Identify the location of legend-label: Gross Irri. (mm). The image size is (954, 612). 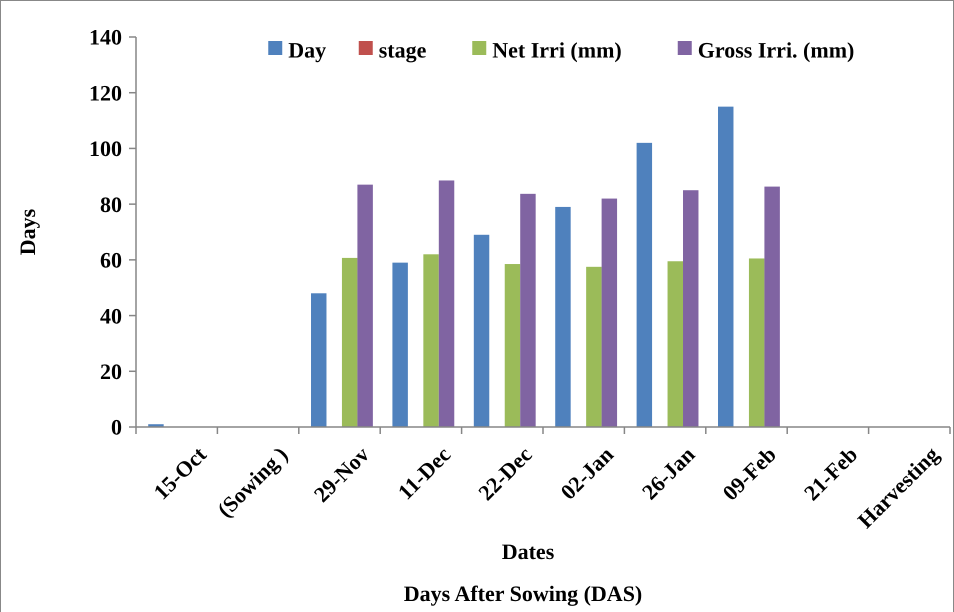
(776, 50).